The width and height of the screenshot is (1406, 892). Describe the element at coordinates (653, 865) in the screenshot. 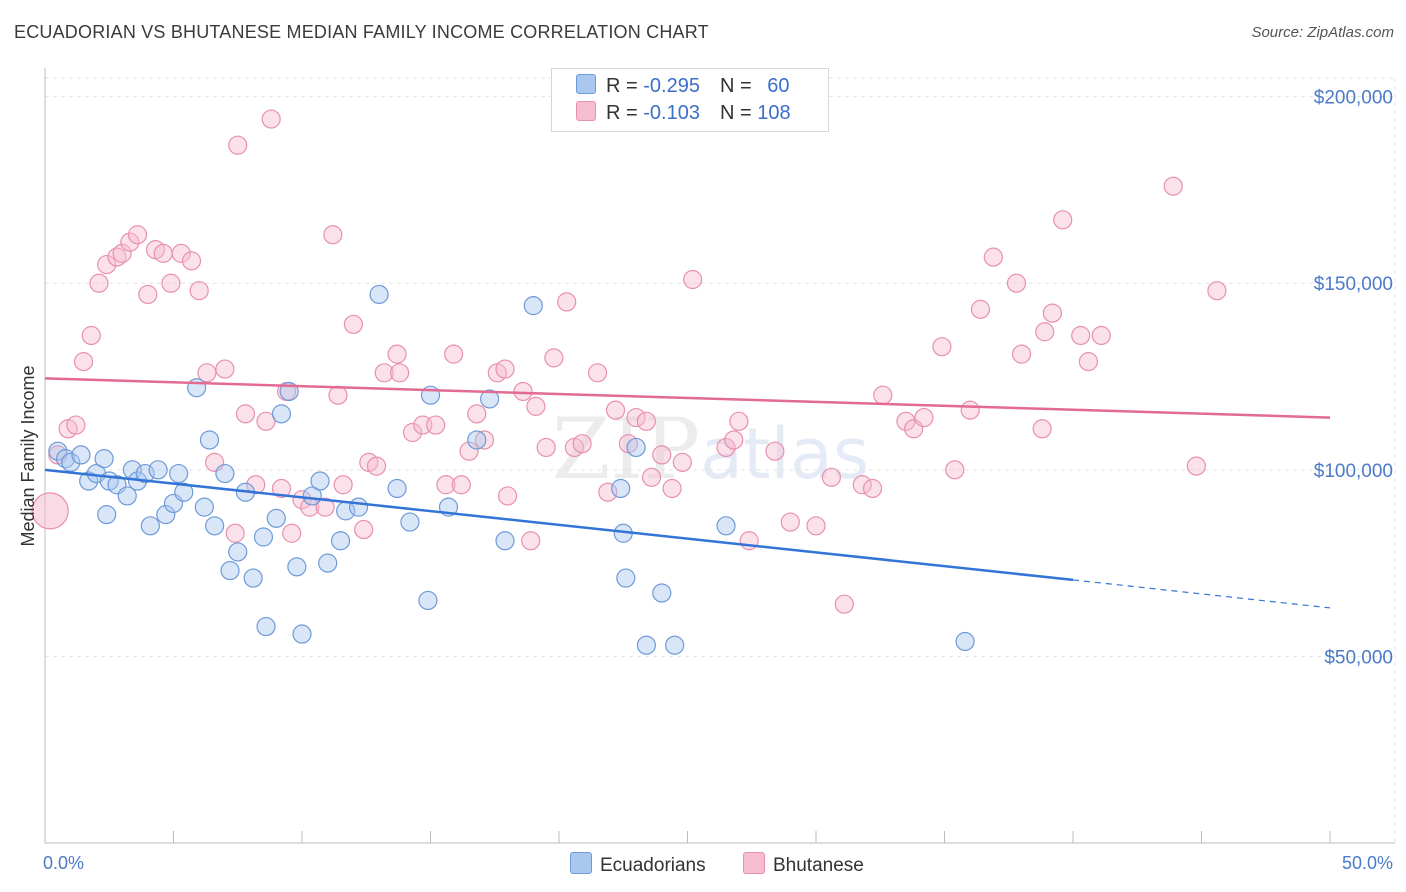

I see `bottom-legend-label: Ecuadorians` at that location.